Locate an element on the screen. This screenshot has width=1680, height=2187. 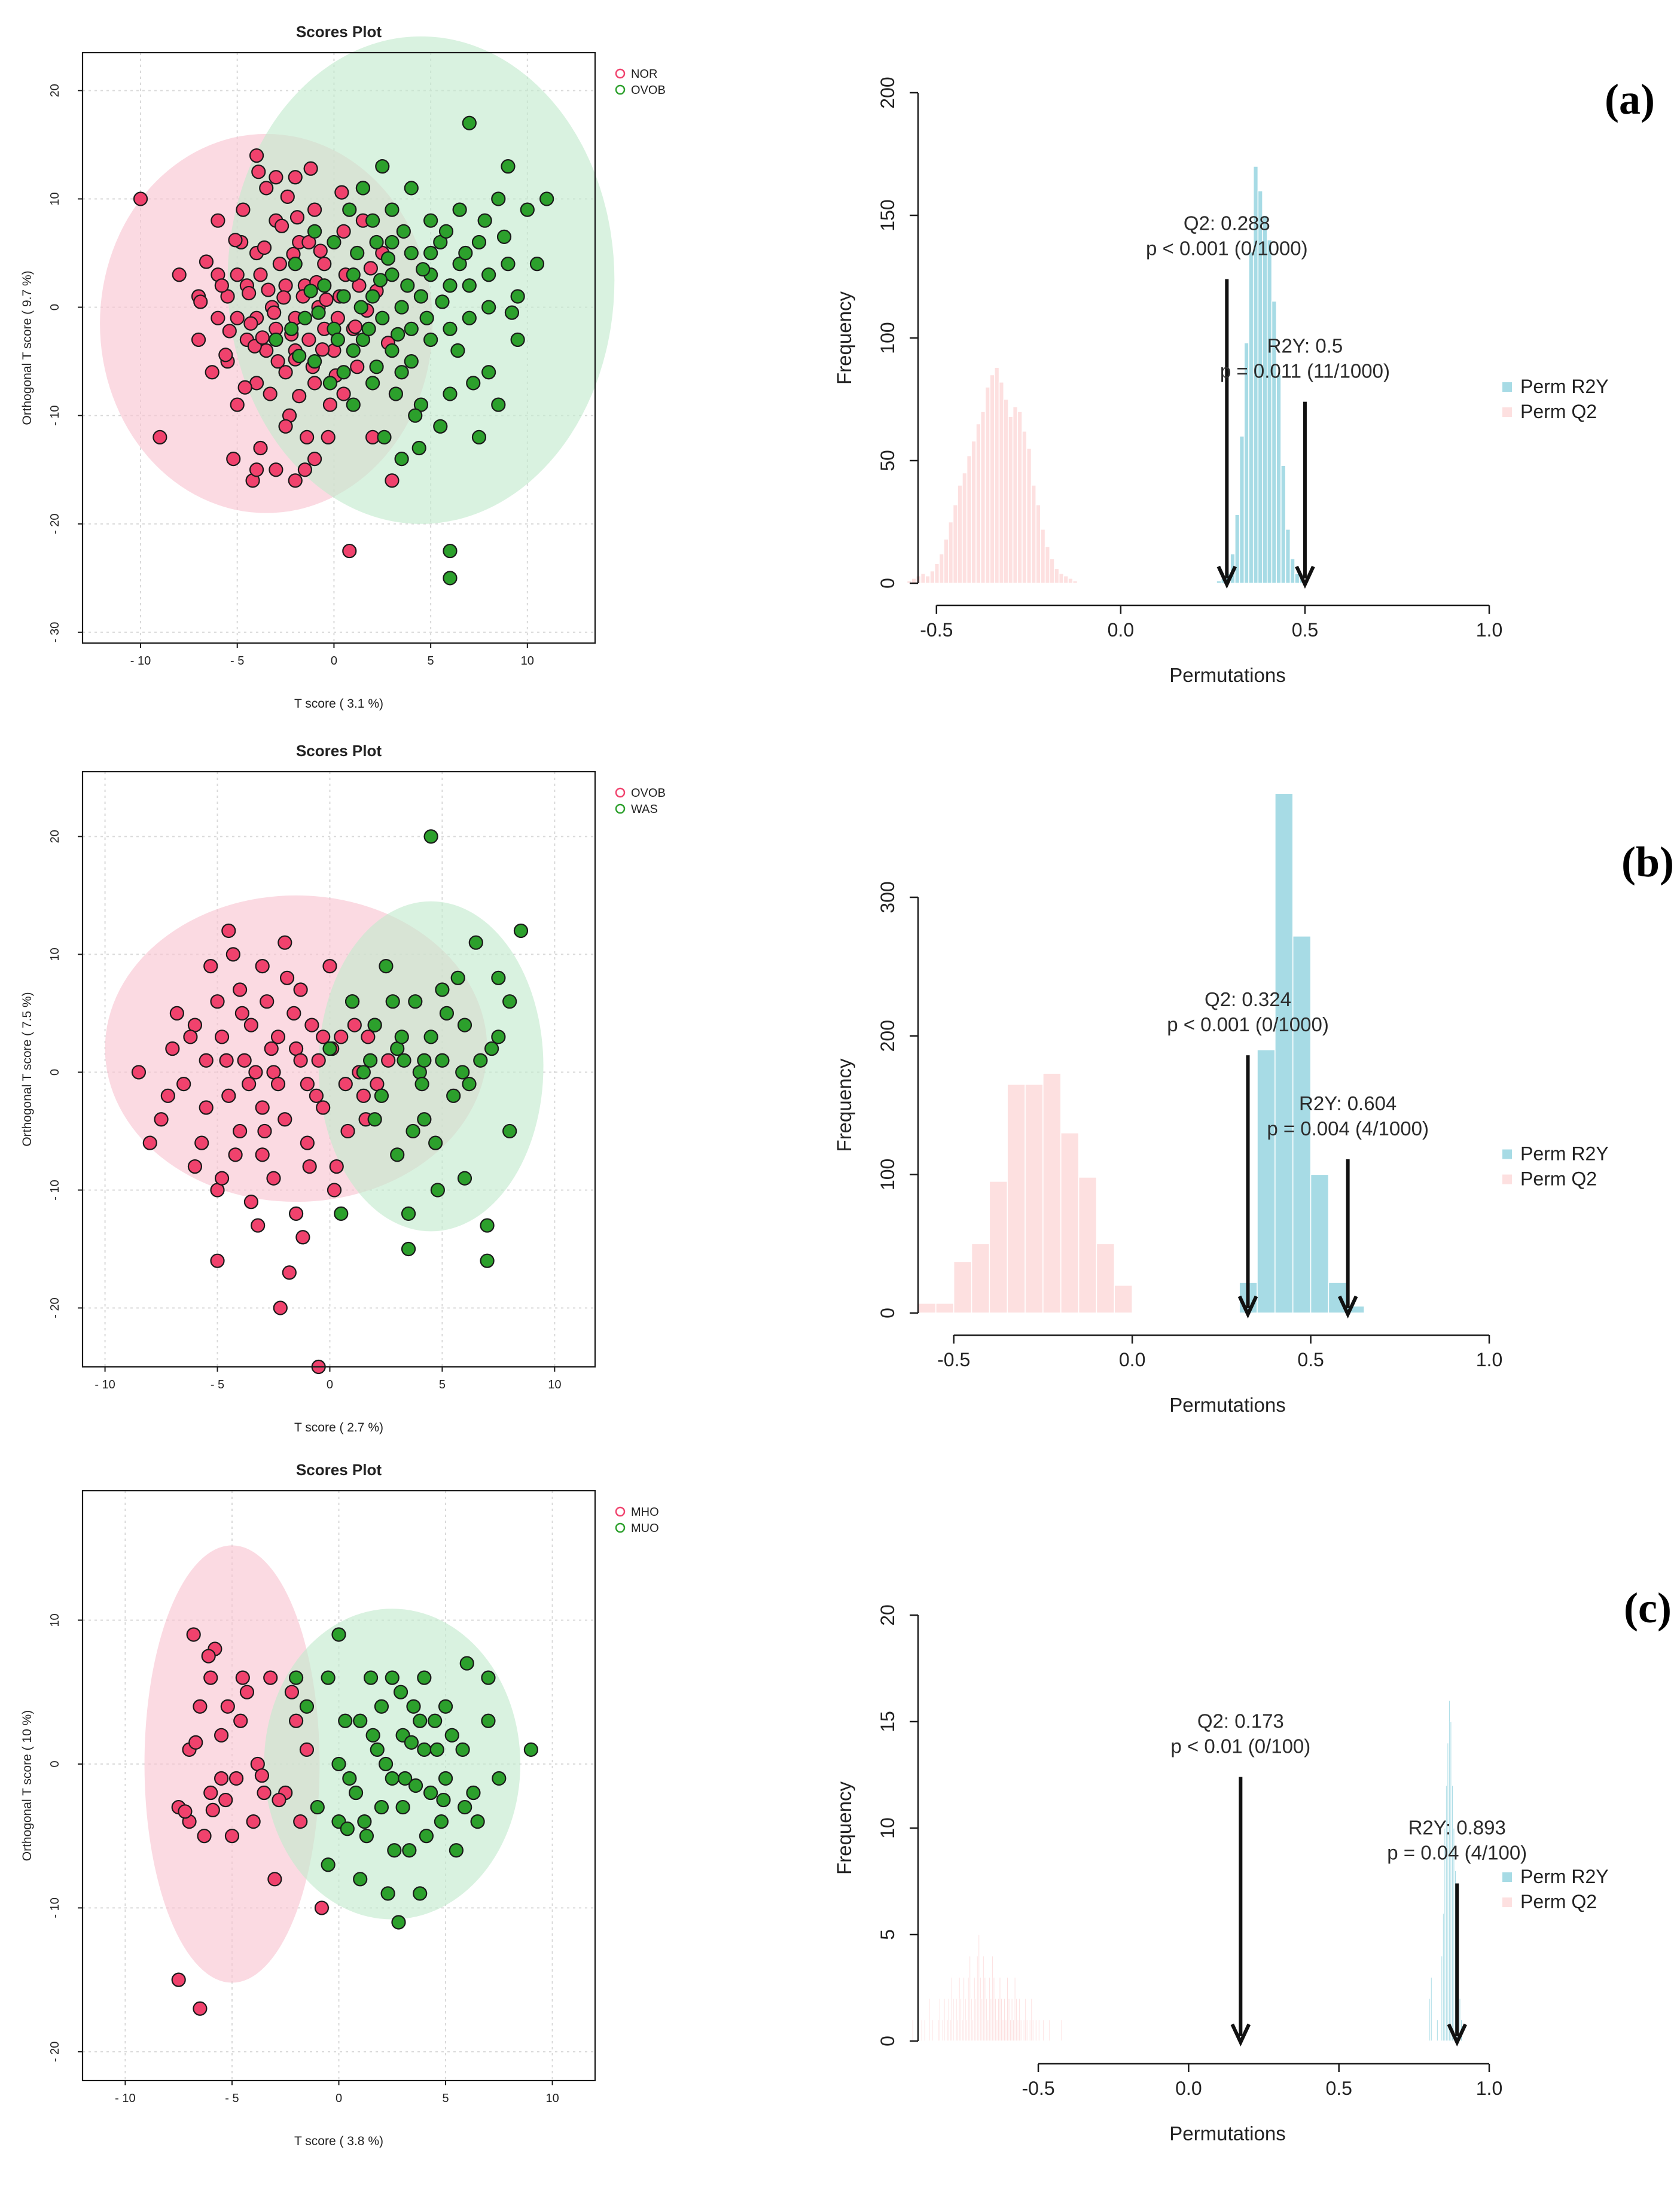
annotation-arrow-head is located at coordinates (1226, 577).